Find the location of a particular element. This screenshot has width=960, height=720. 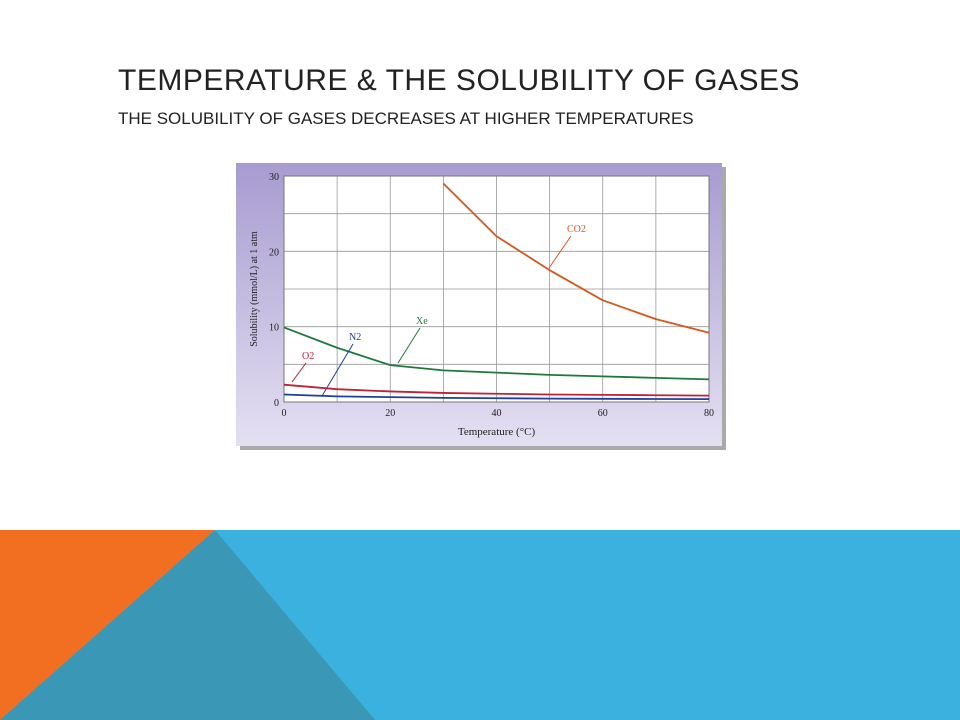

slide-title: TEMPERATURE & THE SOLUBILITY OF GASES is located at coordinates (459, 80).